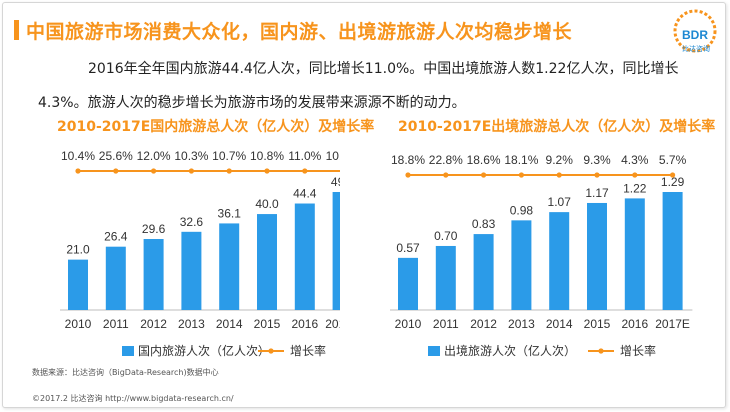  What do you see at coordinates (446, 236) in the screenshot?
I see `bar-value-label: 0.70` at bounding box center [446, 236].